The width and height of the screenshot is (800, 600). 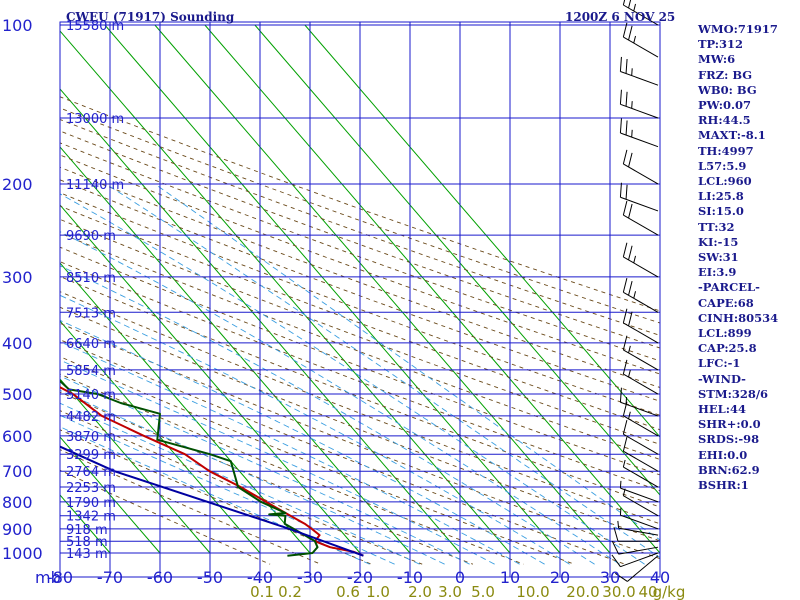 What do you see at coordinates (95, 26) in the screenshot?
I see `height-label: 15580 m` at bounding box center [95, 26].